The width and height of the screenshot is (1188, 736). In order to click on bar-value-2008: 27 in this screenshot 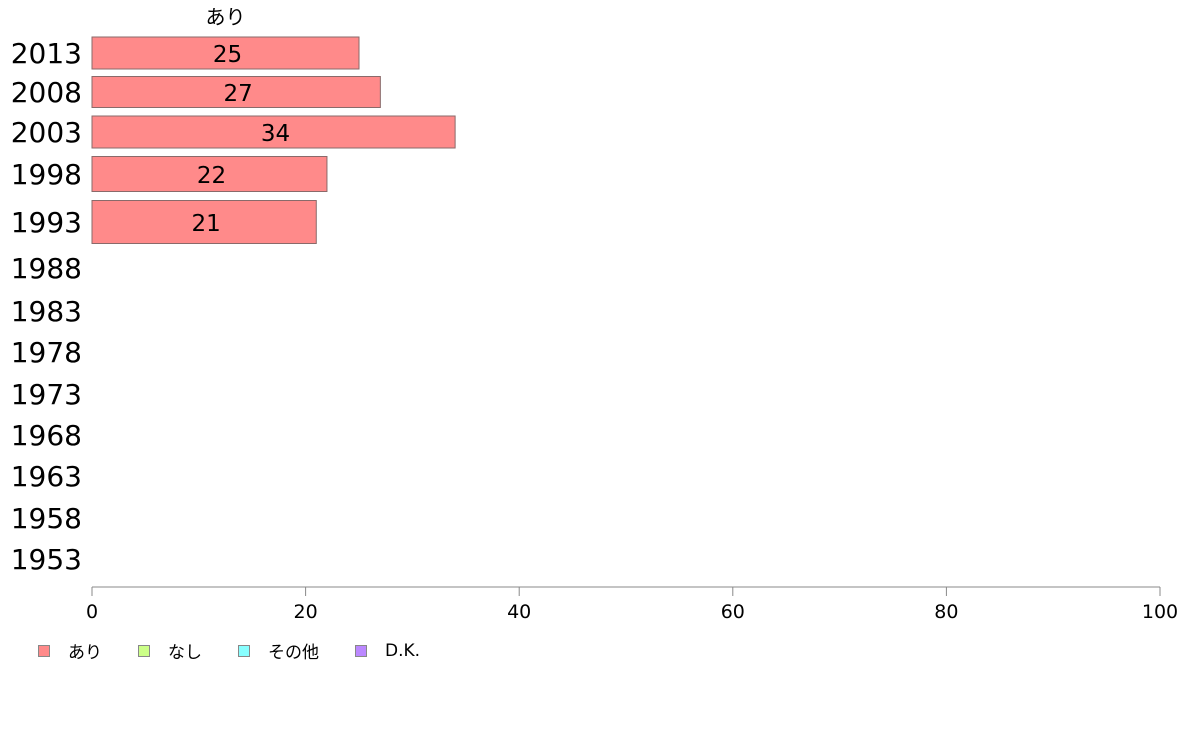, I will do `click(238, 94)`.